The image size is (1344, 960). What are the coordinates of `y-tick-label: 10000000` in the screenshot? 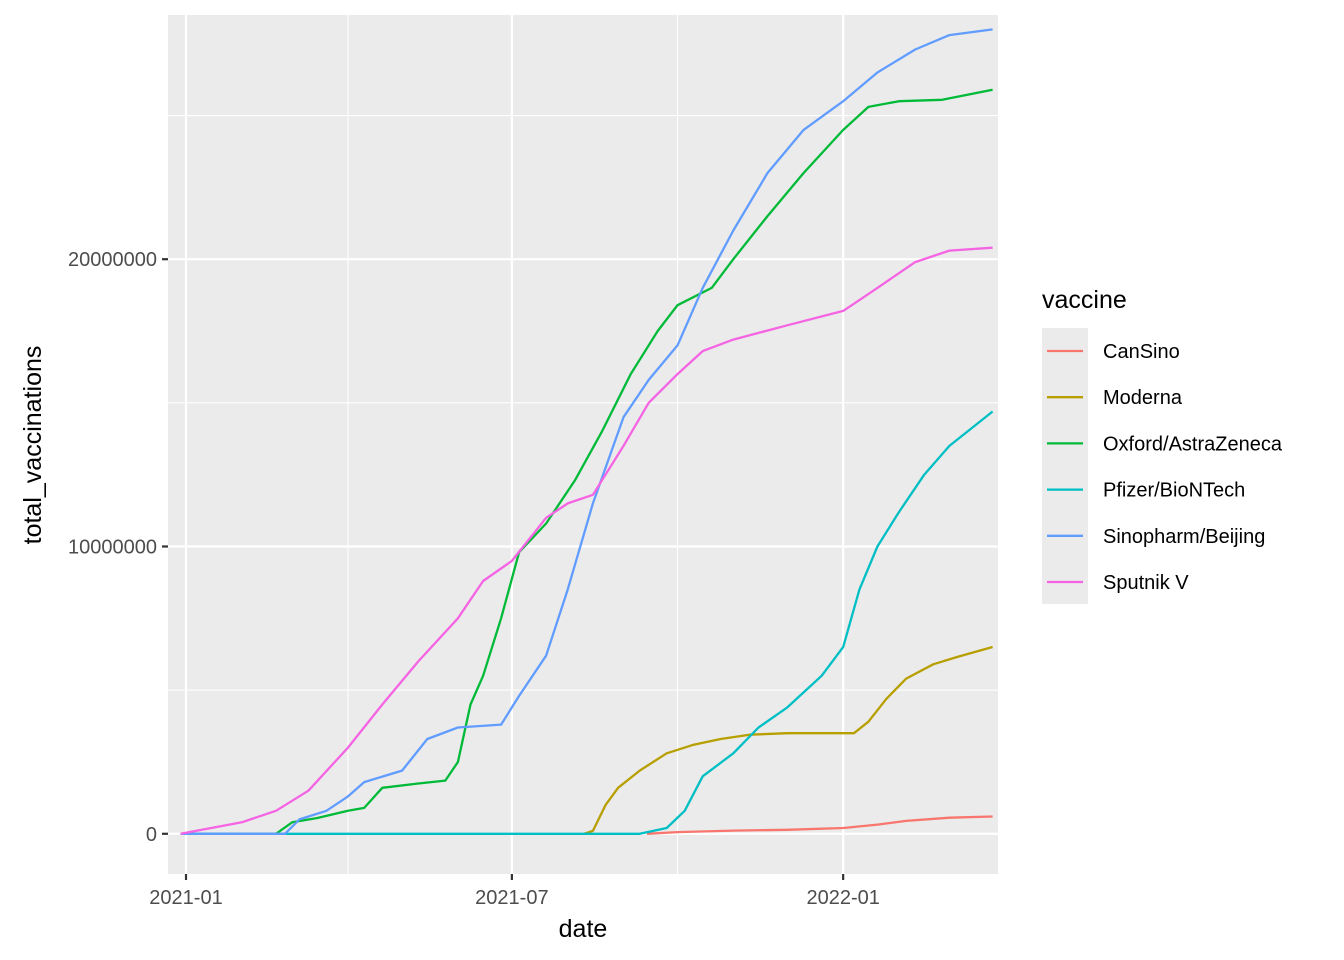 It's located at (112, 547).